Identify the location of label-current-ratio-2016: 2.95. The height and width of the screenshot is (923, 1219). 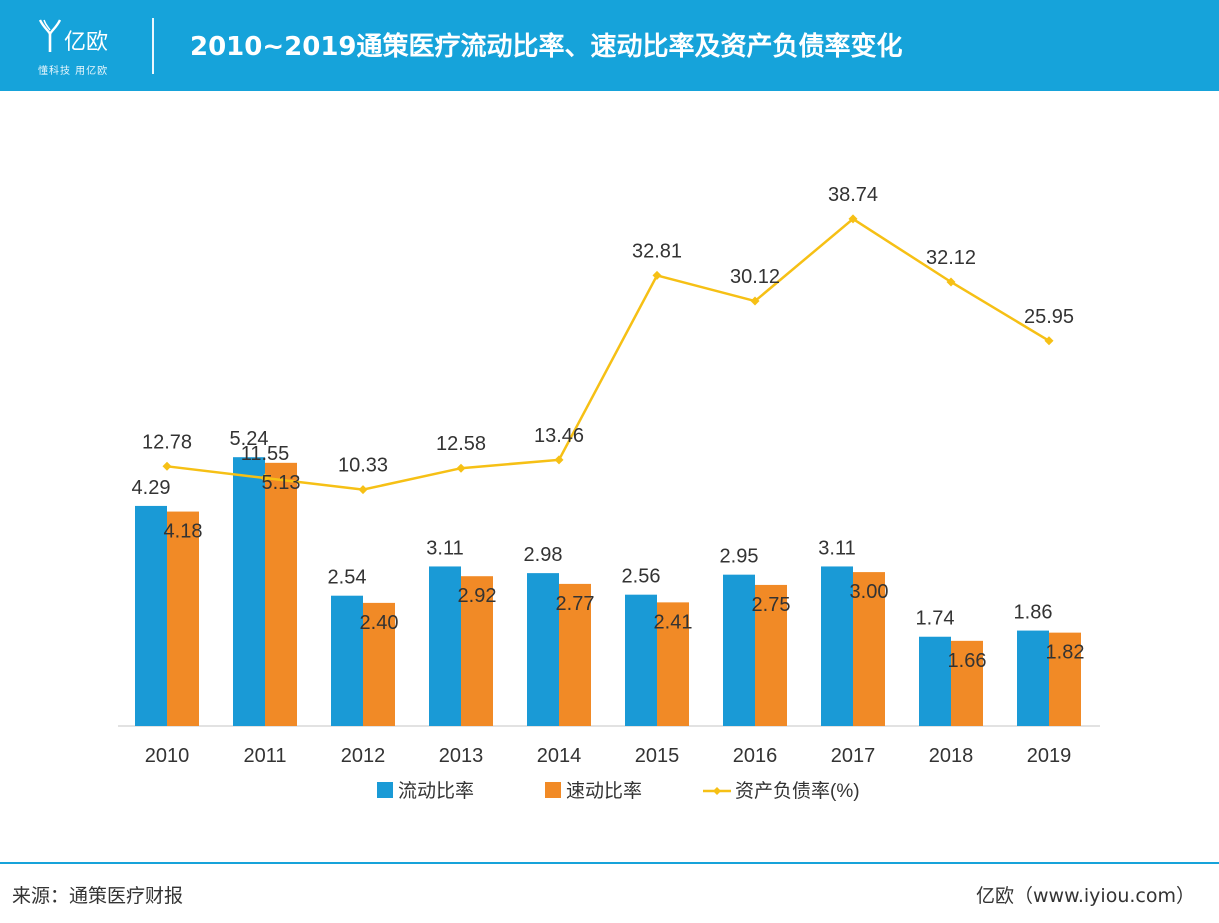
(739, 557).